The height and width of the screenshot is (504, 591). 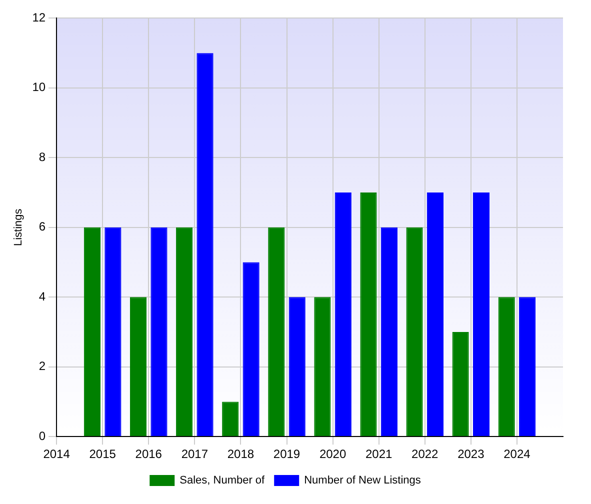 What do you see at coordinates (286, 454) in the screenshot?
I see `x-tick-label: 2019` at bounding box center [286, 454].